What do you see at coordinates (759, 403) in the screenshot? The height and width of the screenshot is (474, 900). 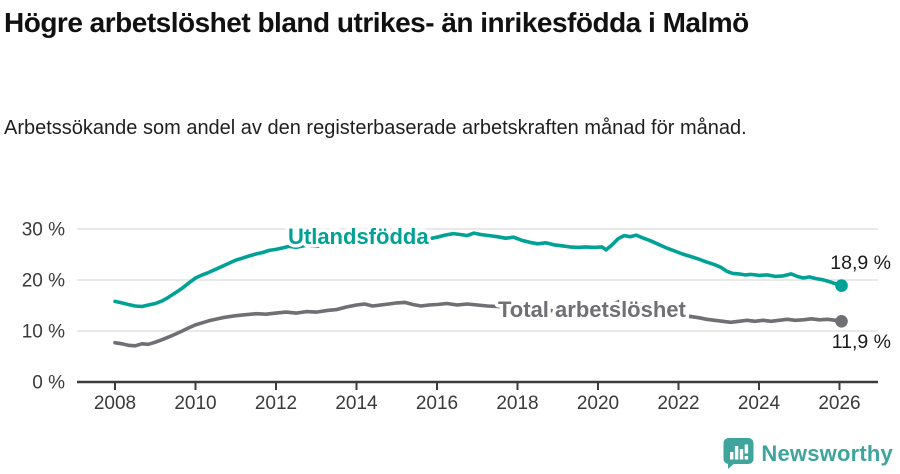 I see `x-tick-label: 2024` at bounding box center [759, 403].